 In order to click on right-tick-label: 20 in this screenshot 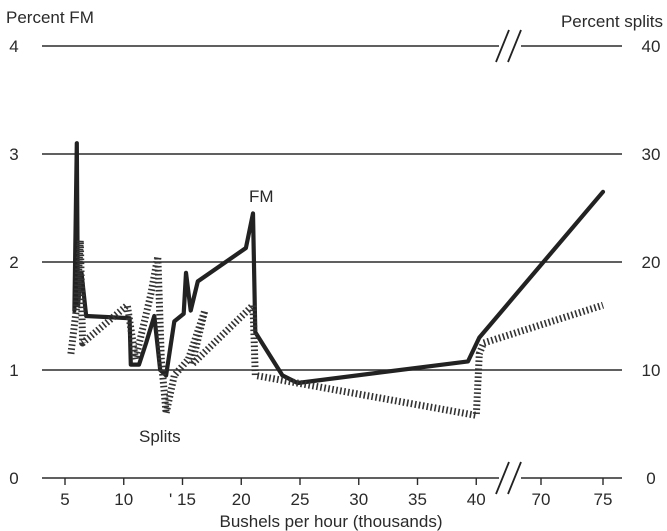, I will do `click(651, 262)`.